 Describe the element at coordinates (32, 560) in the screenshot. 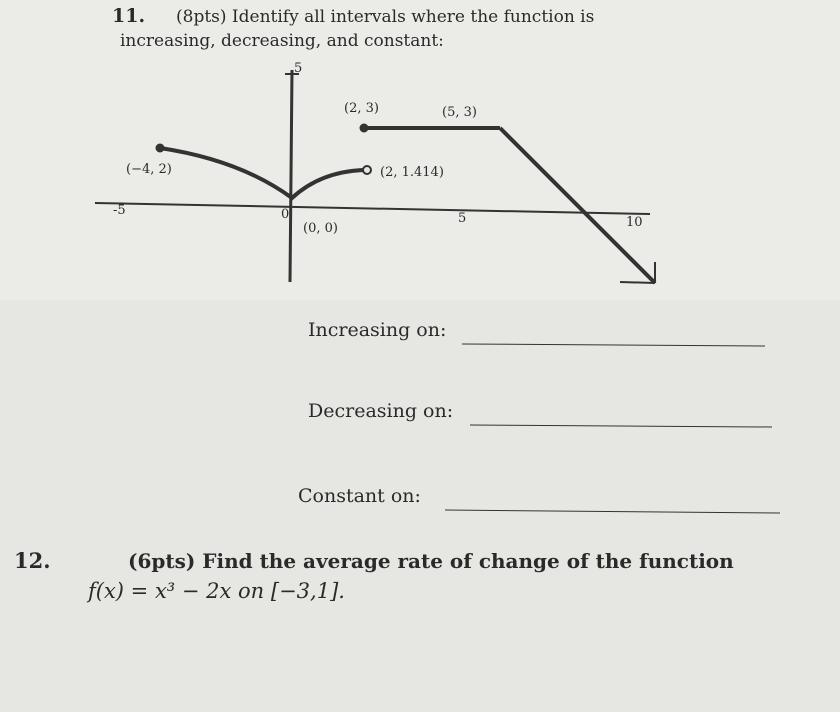

I see `problem-number: 12.` at that location.